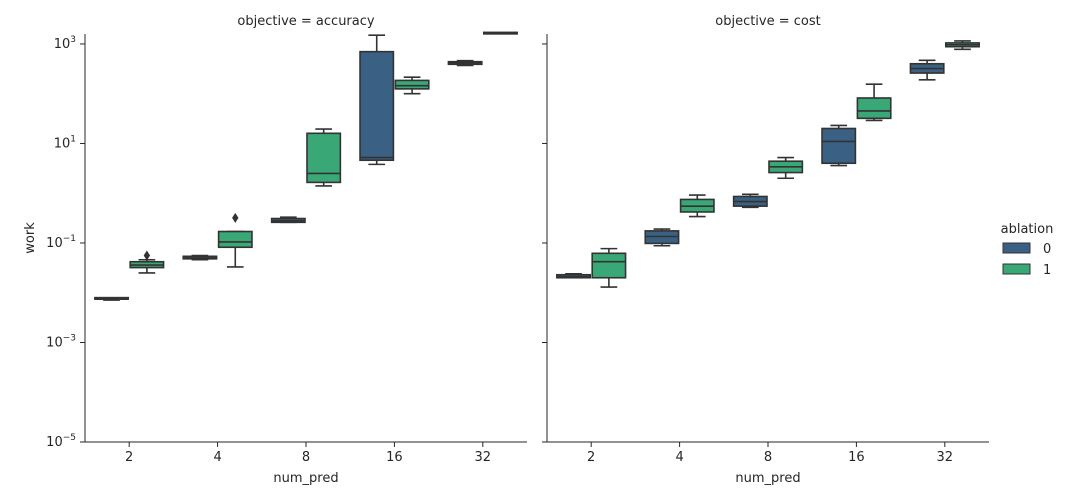 The image size is (1067, 504). Describe the element at coordinates (768, 21) in the screenshot. I see `panel-title: objective = cost` at that location.